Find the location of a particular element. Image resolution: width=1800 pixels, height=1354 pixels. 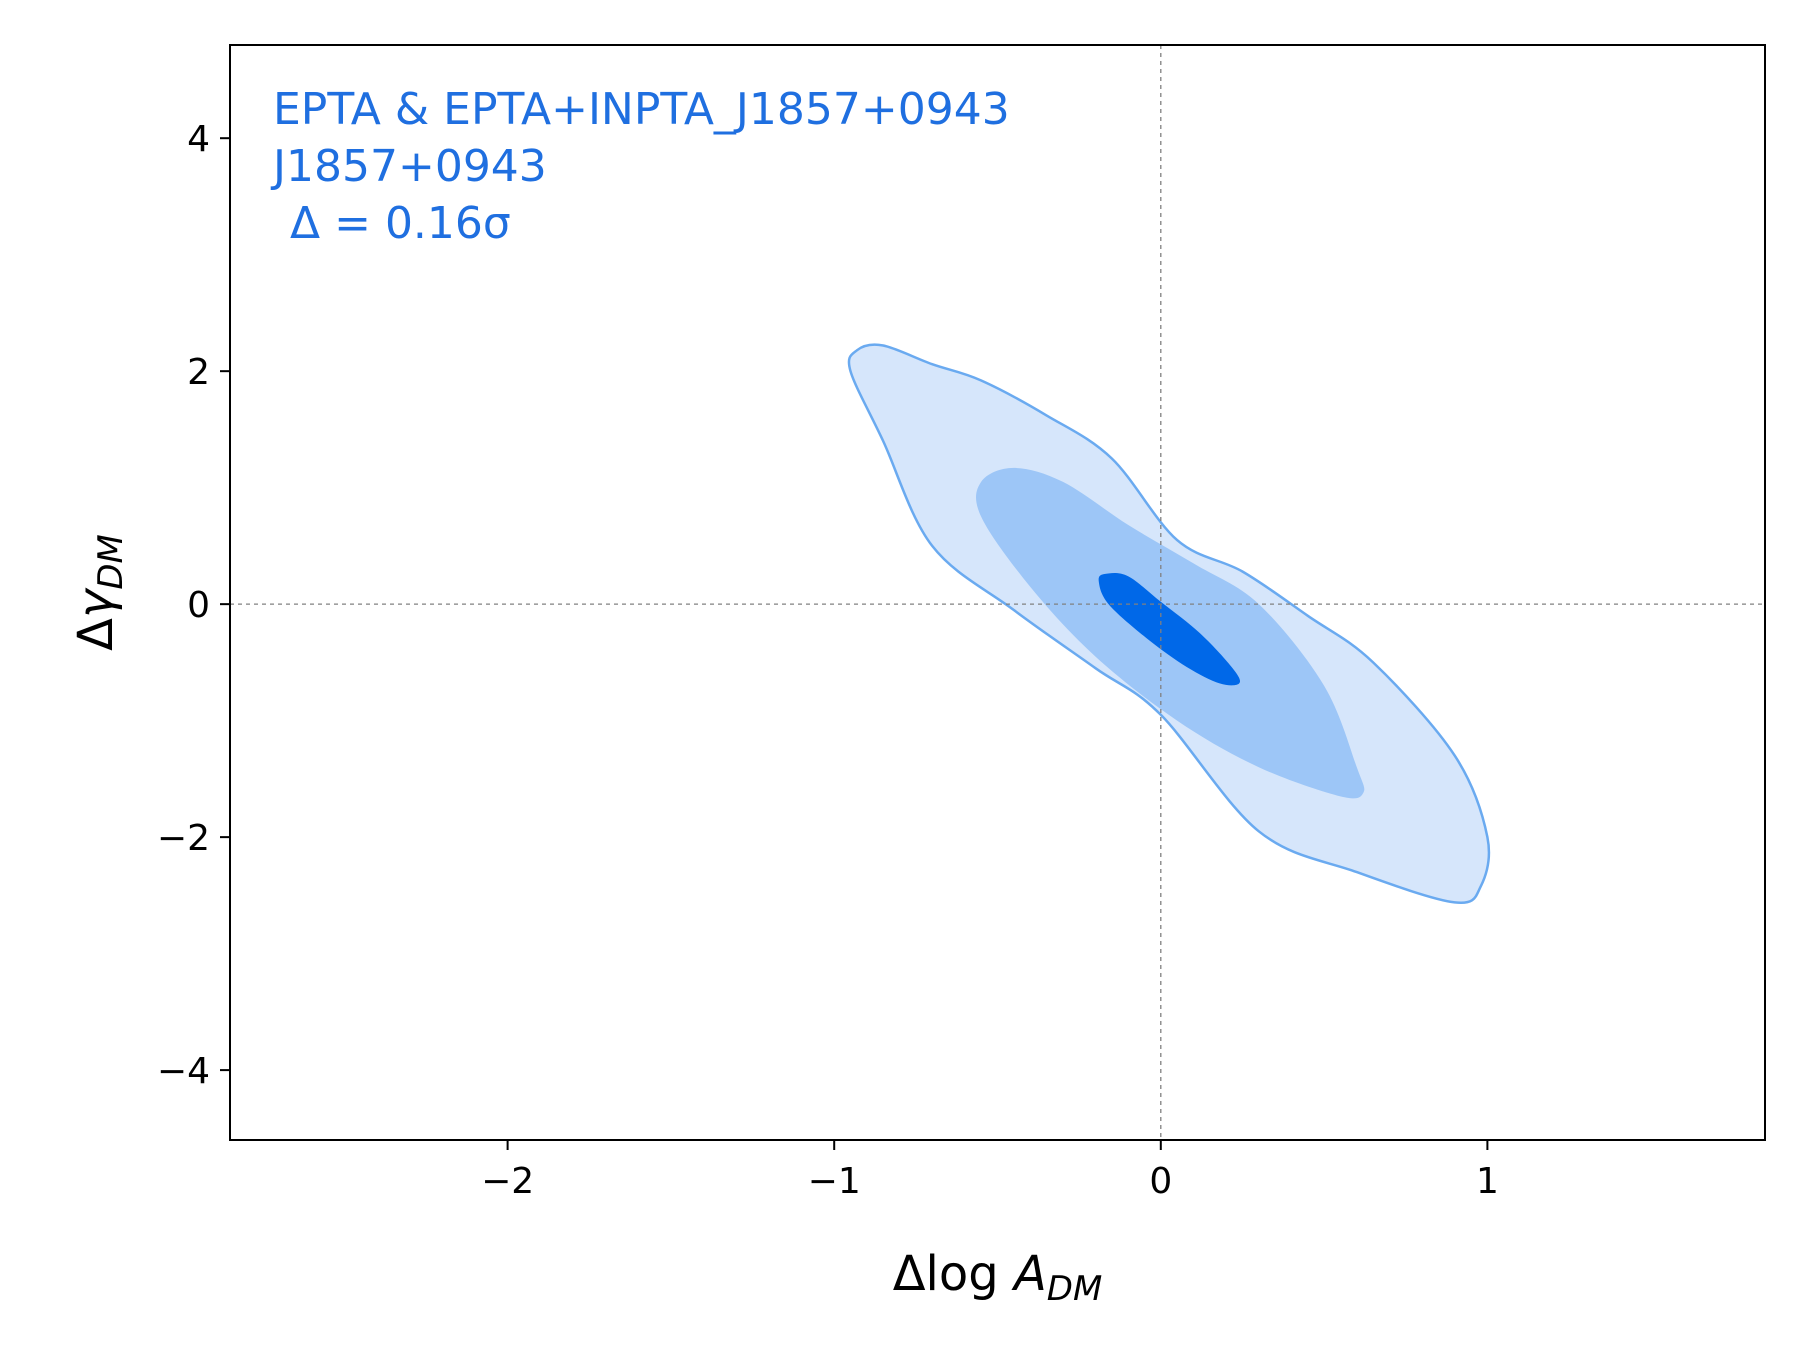

contour-layer is located at coordinates (1169, 624).